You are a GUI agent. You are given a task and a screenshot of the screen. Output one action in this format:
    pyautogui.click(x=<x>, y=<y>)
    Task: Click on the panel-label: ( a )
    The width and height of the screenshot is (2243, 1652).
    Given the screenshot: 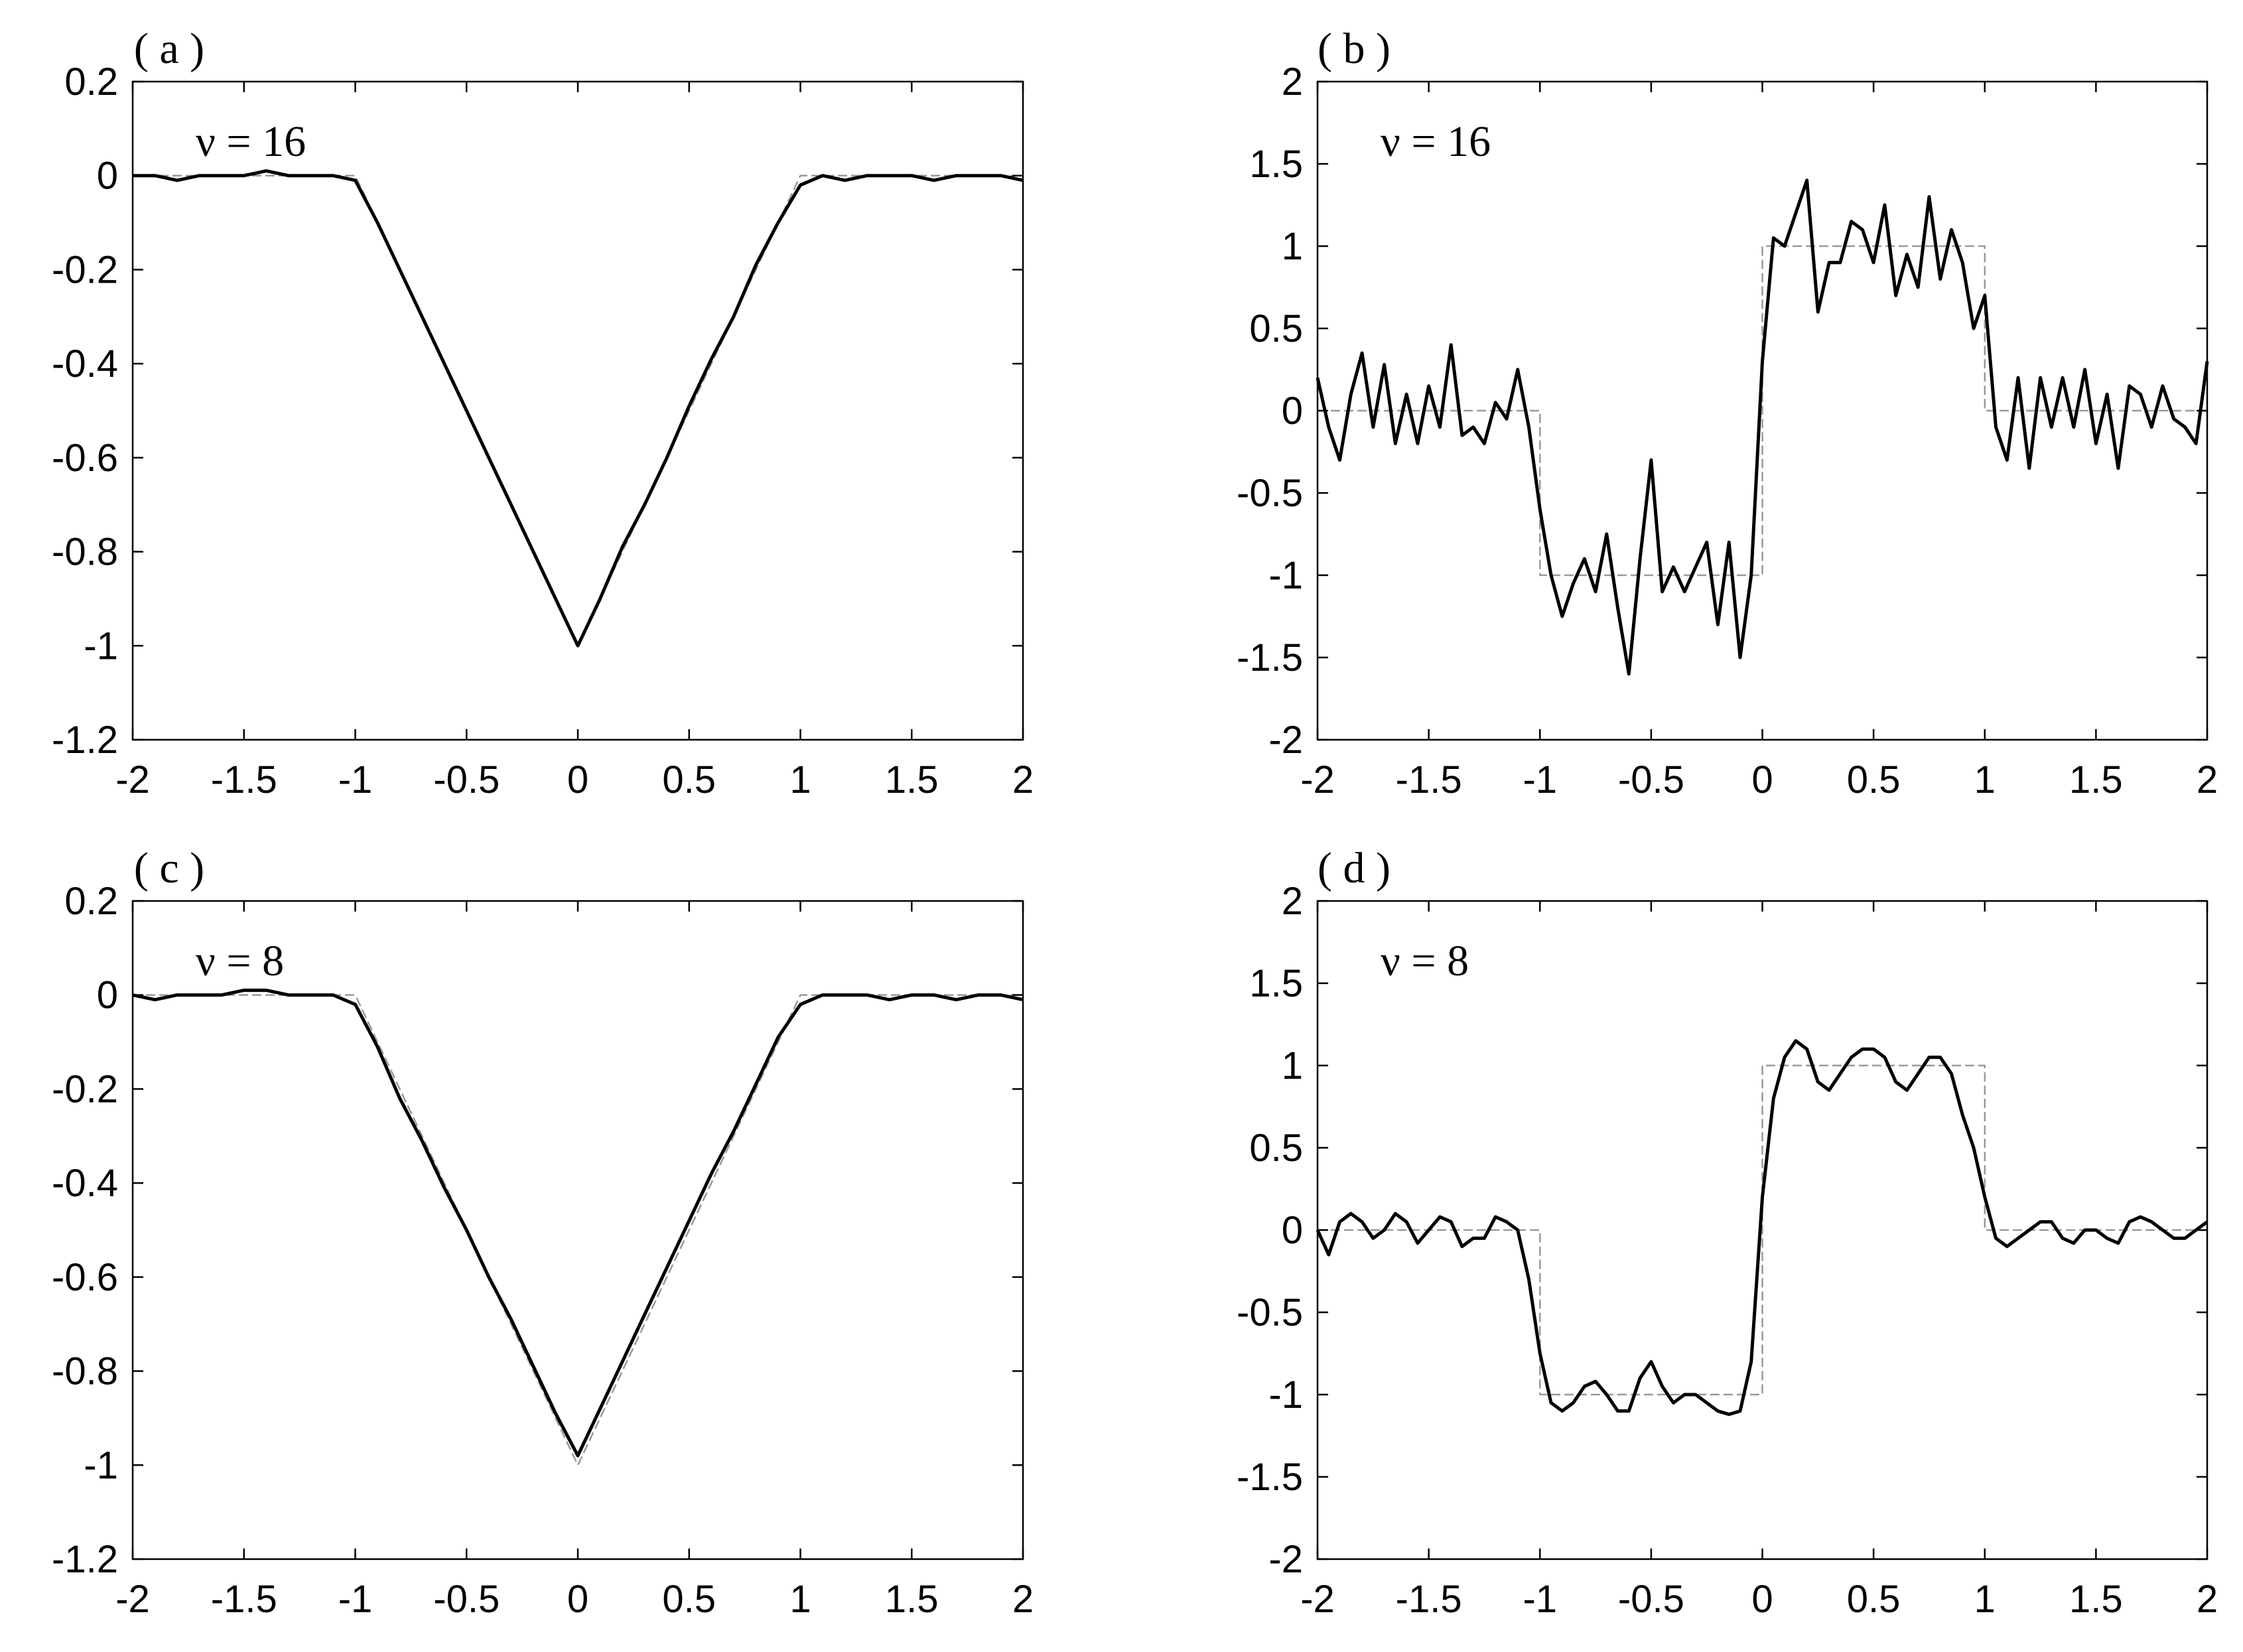 What is the action you would take?
    pyautogui.click(x=169, y=49)
    